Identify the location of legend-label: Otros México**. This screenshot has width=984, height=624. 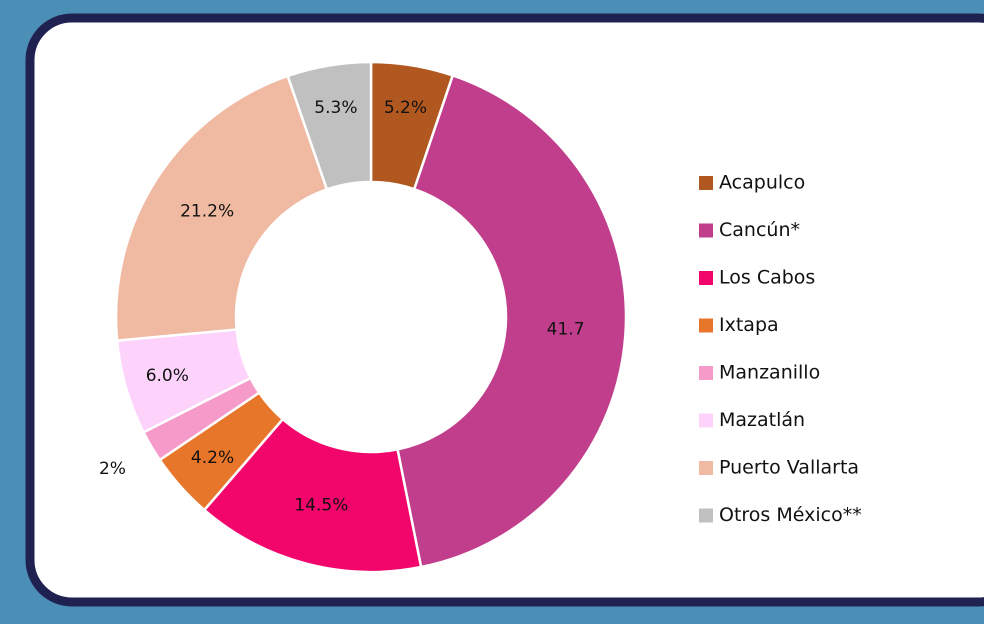
(790, 515).